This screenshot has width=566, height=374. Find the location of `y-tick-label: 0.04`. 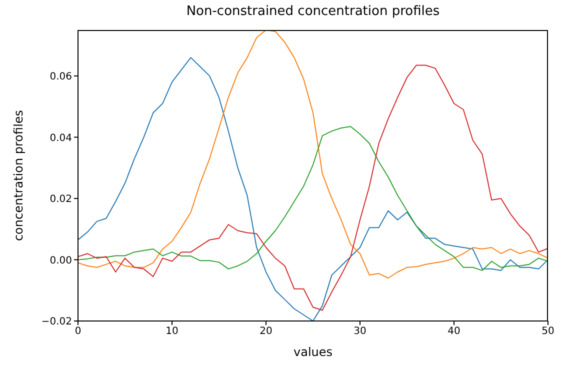

y-tick-label: 0.04 is located at coordinates (61, 138).